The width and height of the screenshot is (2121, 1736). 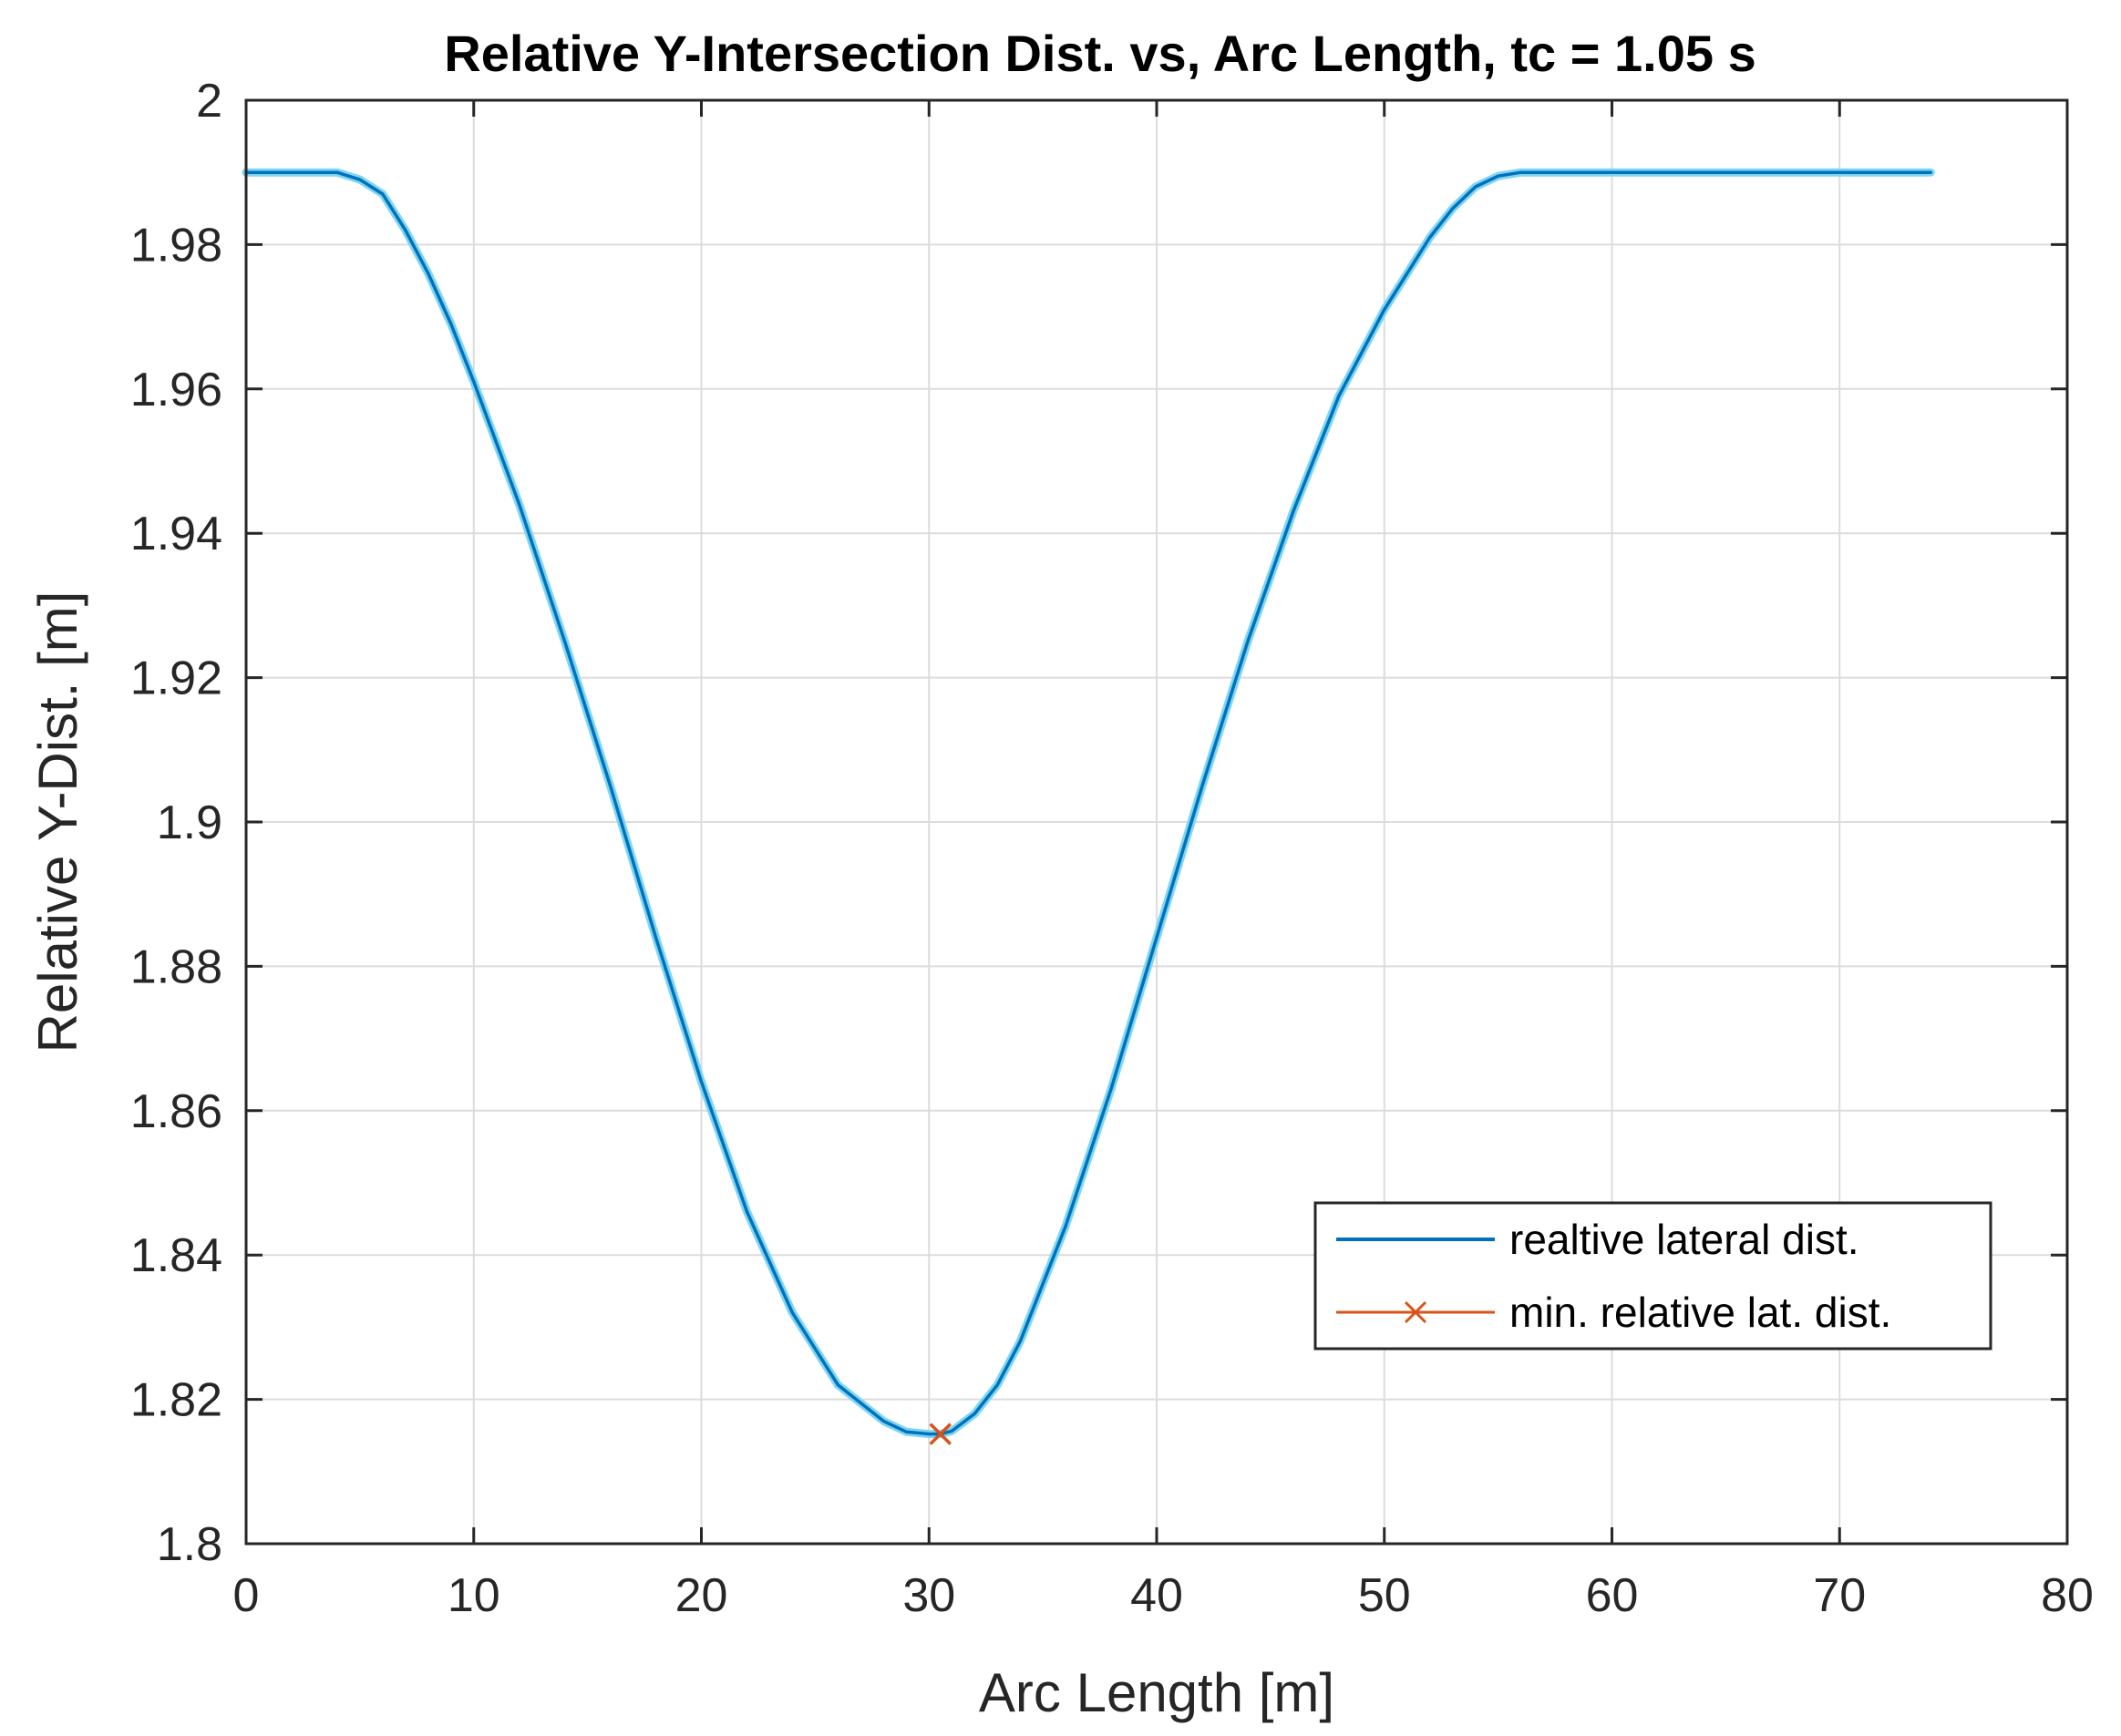 I want to click on y-tick-label: 1.82, so click(x=176, y=1400).